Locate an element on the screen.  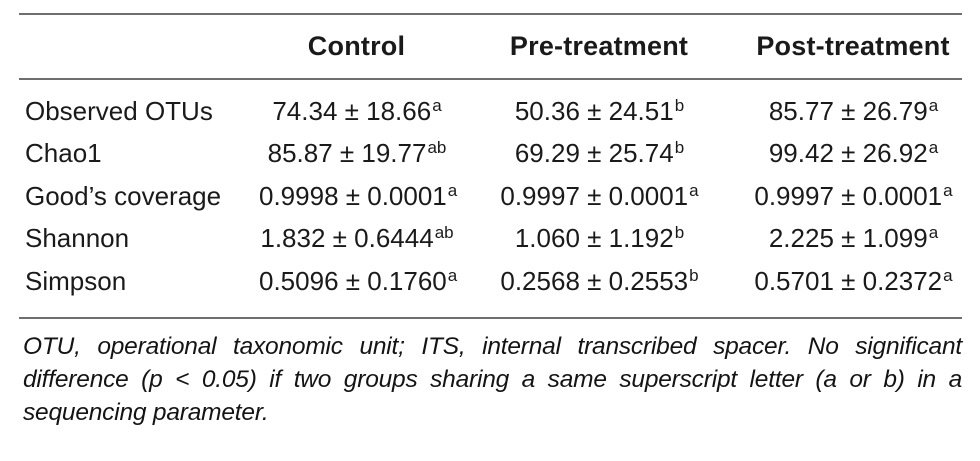
cell-post-treatment: 99.42 ± 26.92a is located at coordinates (853, 153).